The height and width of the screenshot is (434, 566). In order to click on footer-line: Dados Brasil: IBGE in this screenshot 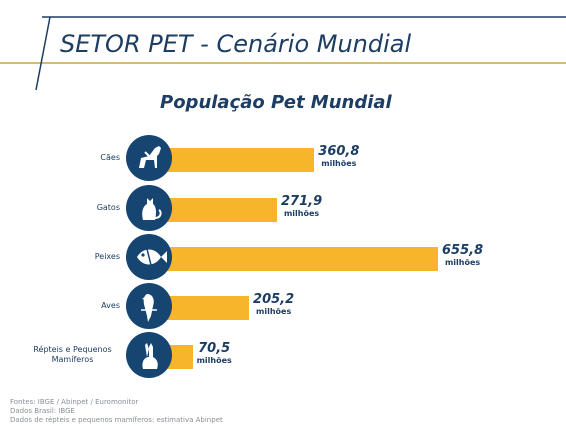, I will do `click(42, 411)`.